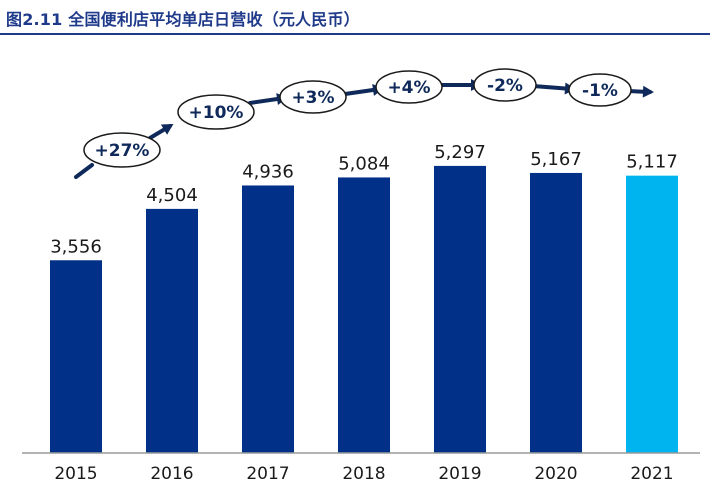 Image resolution: width=710 pixels, height=489 pixels. Describe the element at coordinates (355, 34) in the screenshot. I see `title-divider` at that location.